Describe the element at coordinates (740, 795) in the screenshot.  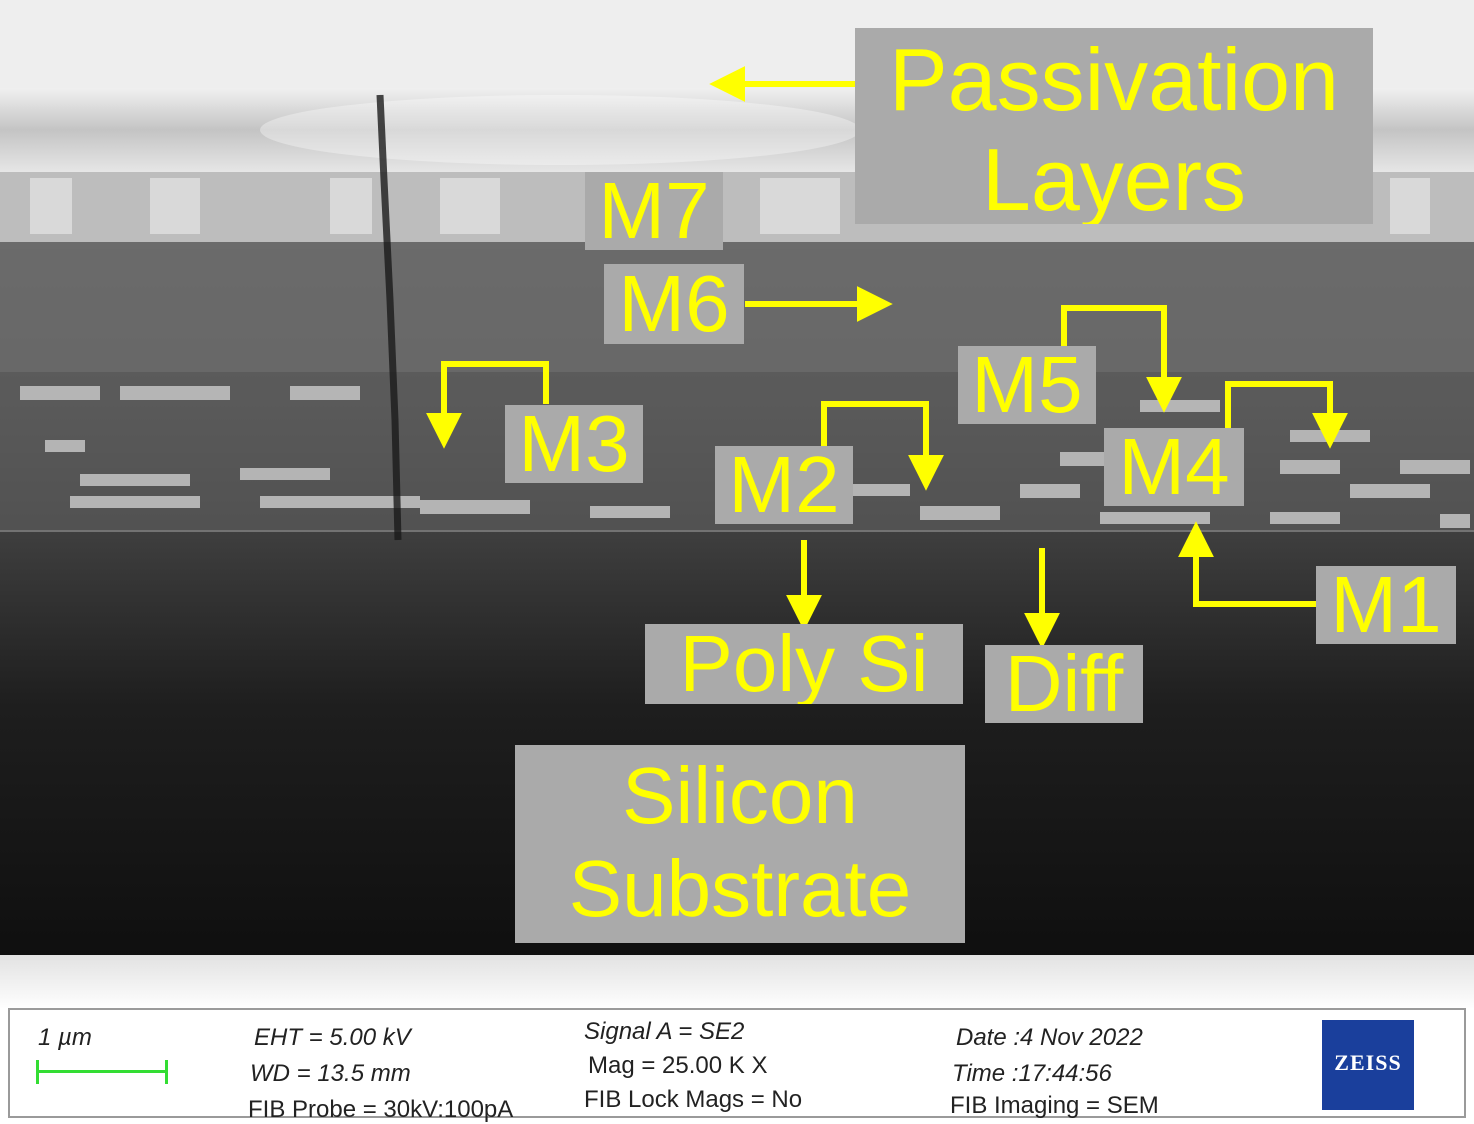
I see `label-substrate-line1: Silicon` at that location.